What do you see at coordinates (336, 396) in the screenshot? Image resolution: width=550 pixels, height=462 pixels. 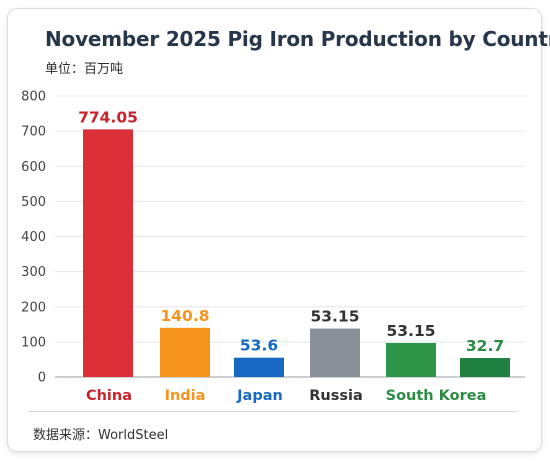 I see `category-label: Russia` at bounding box center [336, 396].